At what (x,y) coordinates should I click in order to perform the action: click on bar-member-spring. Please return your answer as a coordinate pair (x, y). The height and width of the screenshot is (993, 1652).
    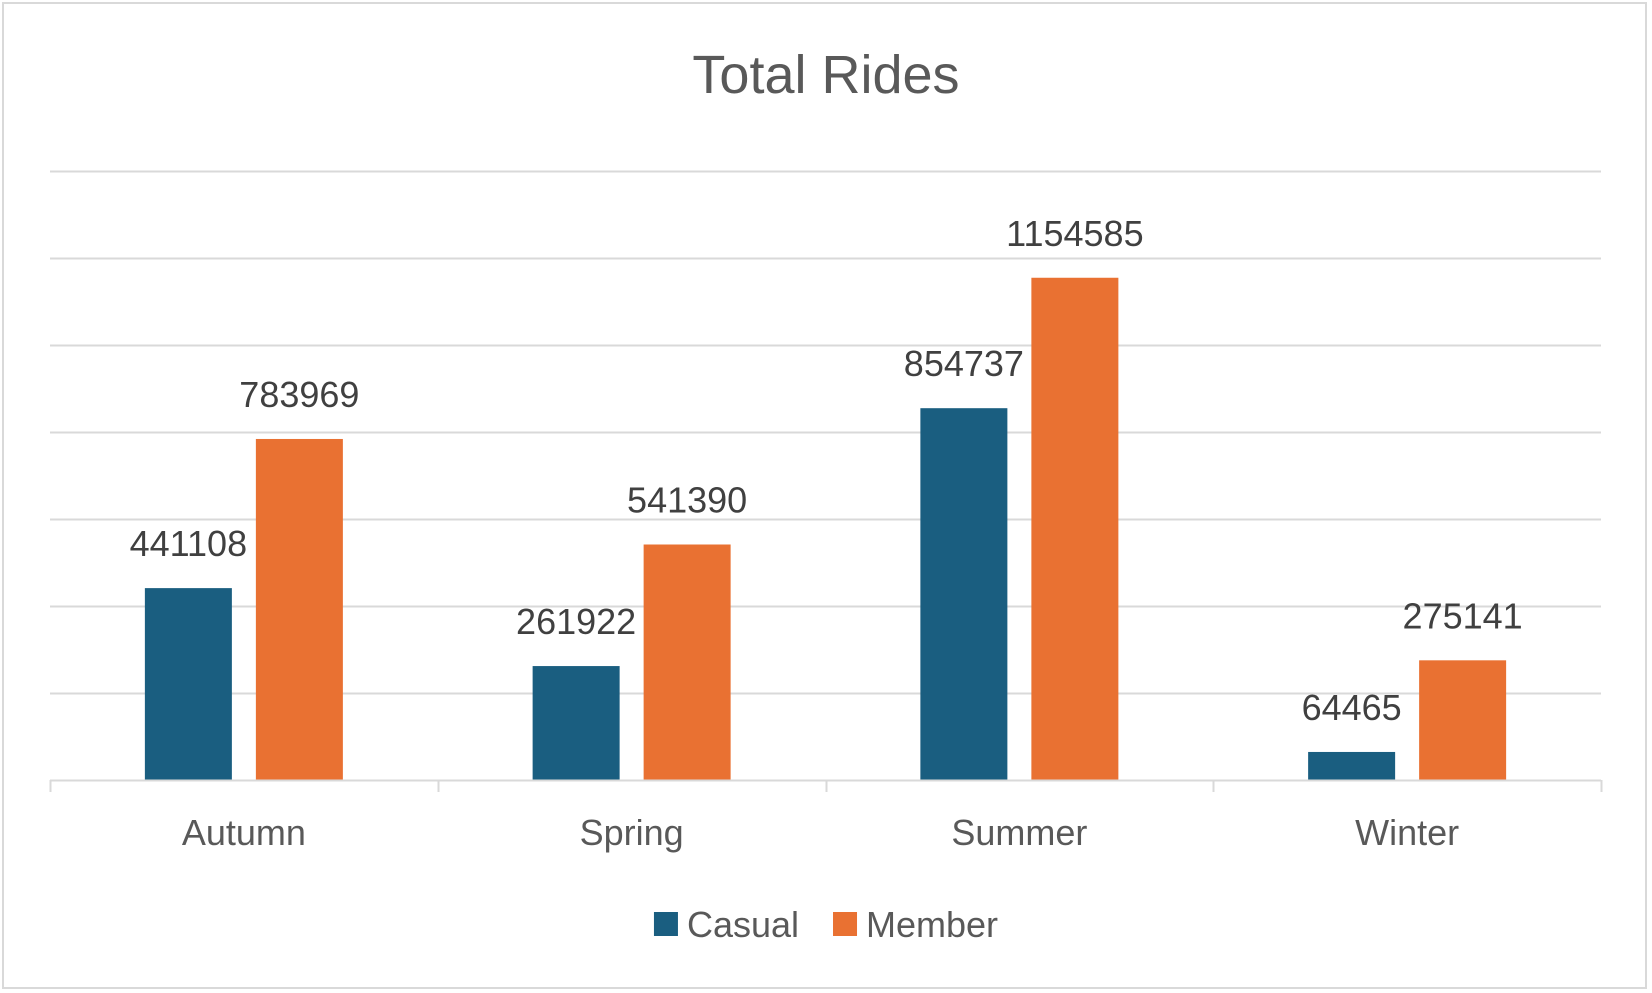
    Looking at the image, I should click on (687, 662).